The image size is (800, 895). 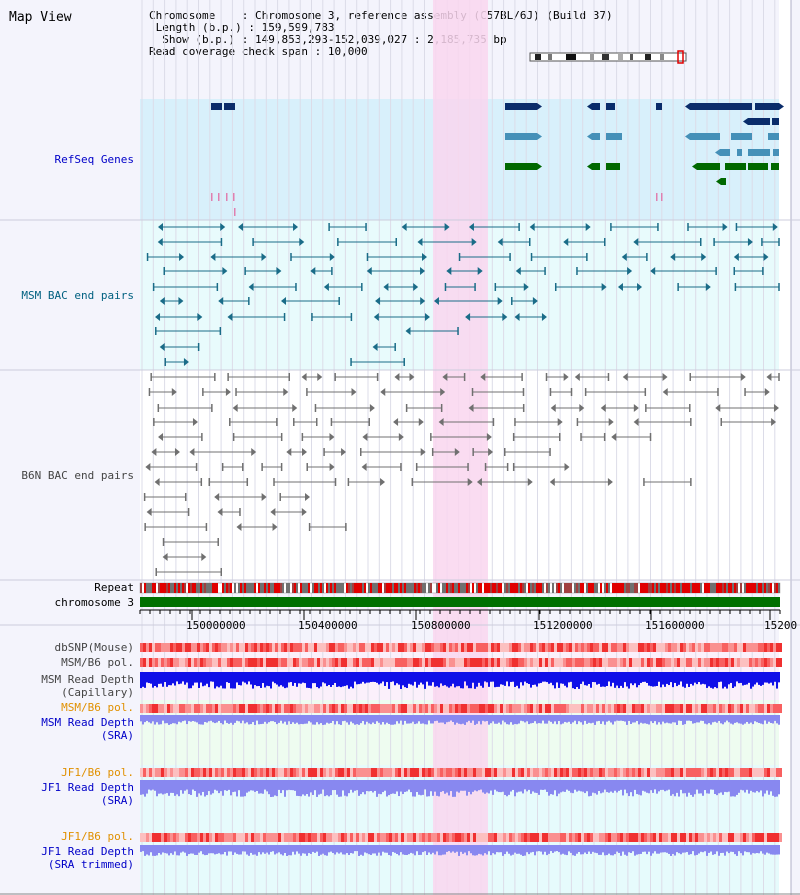 I want to click on ideogram-band, so click(x=620, y=57).